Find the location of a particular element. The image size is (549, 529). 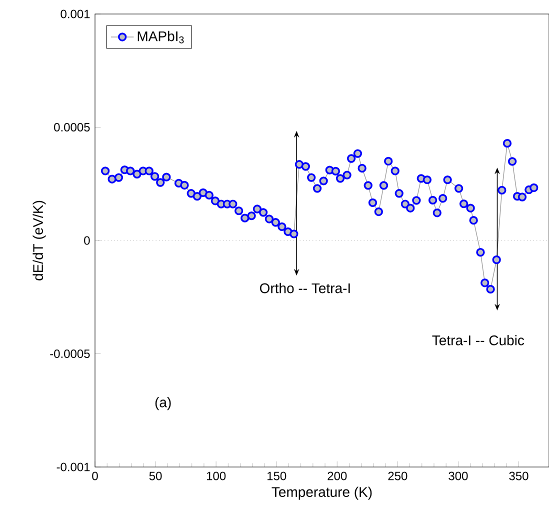

x-tick-label: 300 is located at coordinates (458, 476).